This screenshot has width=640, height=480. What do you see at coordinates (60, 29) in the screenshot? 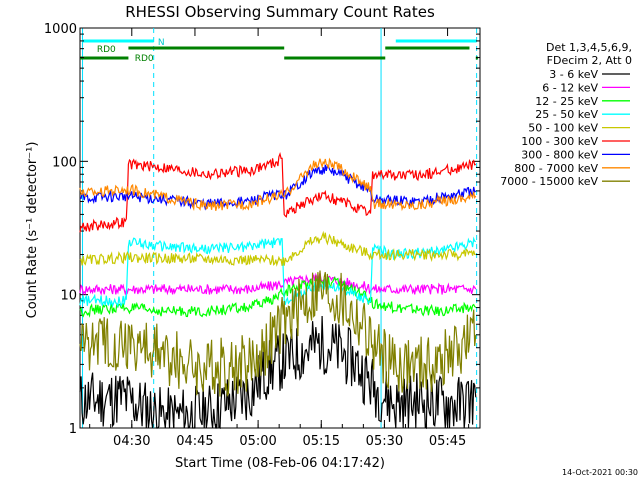
I see `y-tick-label-3: 1000` at bounding box center [60, 29].